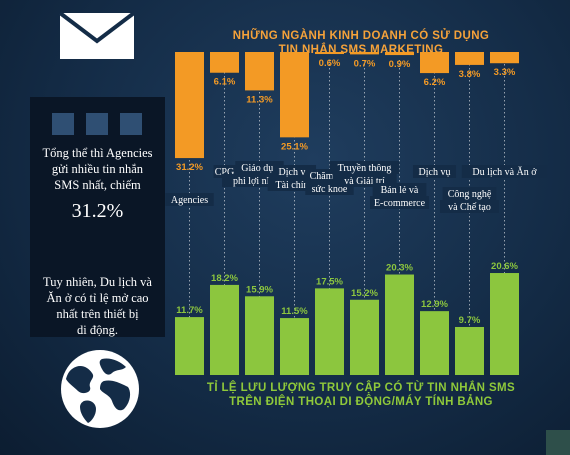 The height and width of the screenshot is (455, 570). Describe the element at coordinates (259, 99) in the screenshot. I see `top-value-label: 11.3%` at that location.